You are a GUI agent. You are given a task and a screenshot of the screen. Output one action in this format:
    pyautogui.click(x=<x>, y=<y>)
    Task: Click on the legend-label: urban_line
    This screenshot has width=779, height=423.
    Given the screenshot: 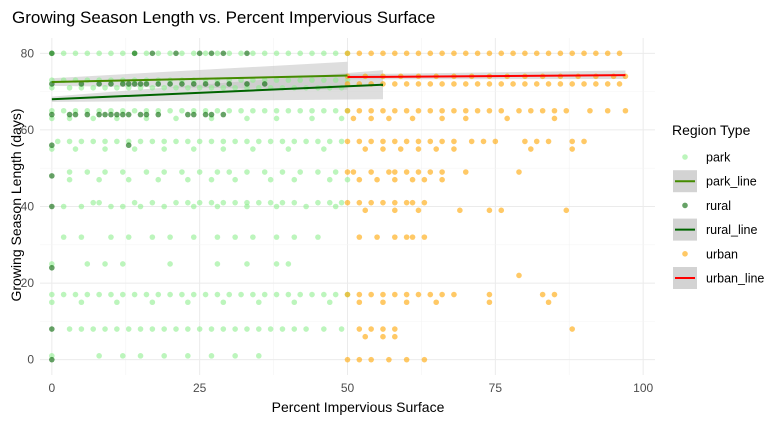 What is the action you would take?
    pyautogui.click(x=735, y=279)
    